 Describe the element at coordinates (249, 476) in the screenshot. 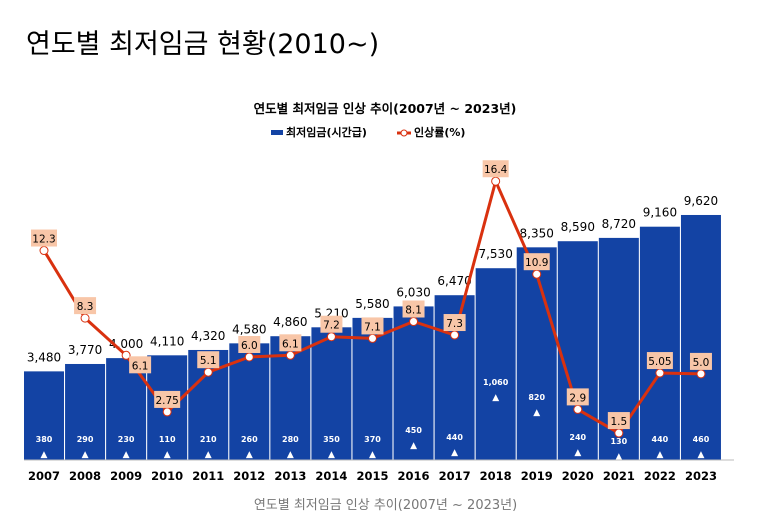

I see `x-tick-label: 2012` at that location.